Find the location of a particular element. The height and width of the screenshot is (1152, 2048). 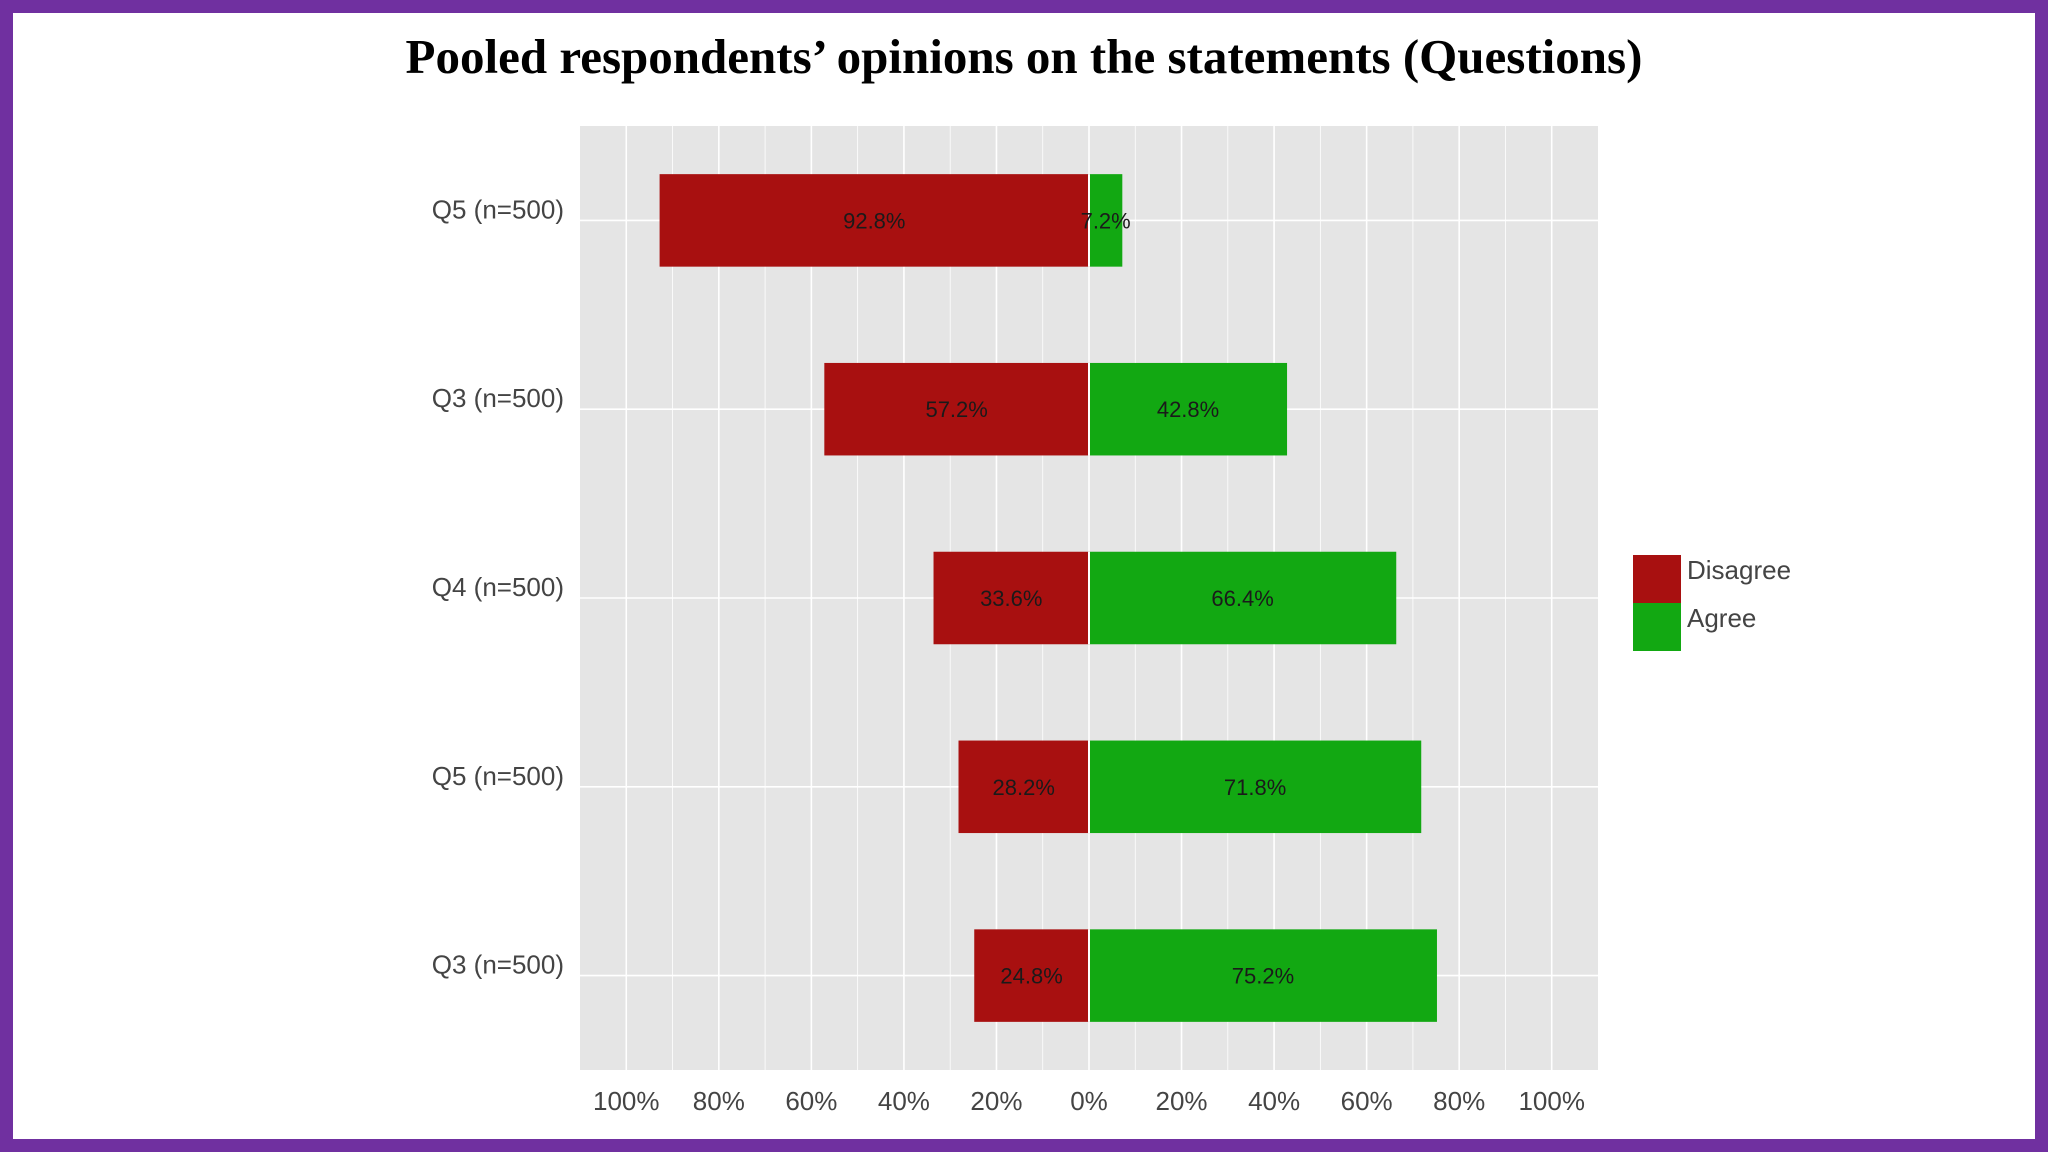

data-label-disagree-3: 33.6% is located at coordinates (1011, 598).